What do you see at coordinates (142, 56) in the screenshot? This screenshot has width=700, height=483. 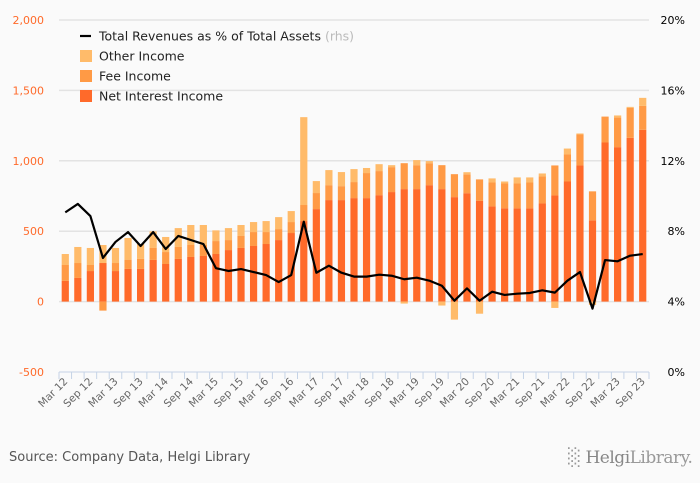 I see `legend-label: Other Income` at bounding box center [142, 56].